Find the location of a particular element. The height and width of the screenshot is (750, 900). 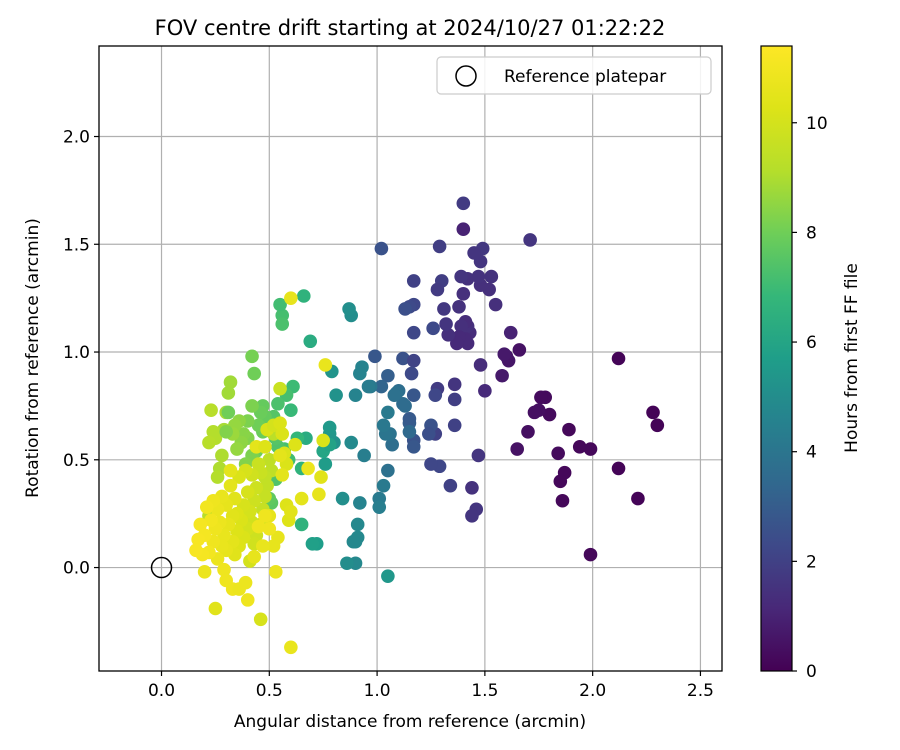

reference-platepar-marker is located at coordinates (161, 567).